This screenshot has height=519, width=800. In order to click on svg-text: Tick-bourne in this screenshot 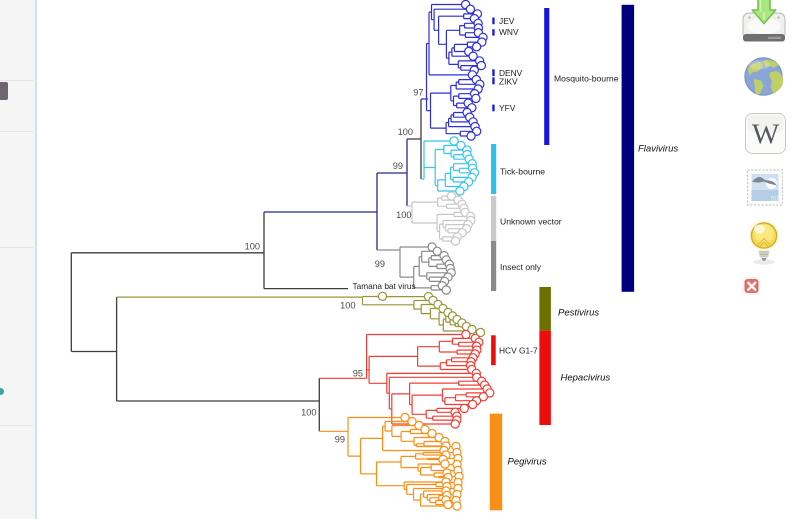, I will do `click(522, 172)`.